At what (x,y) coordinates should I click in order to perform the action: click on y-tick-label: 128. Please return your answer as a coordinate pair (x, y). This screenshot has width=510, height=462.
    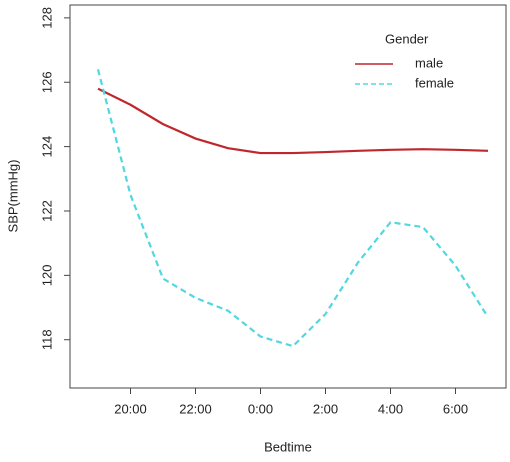
    Looking at the image, I should click on (46, 18).